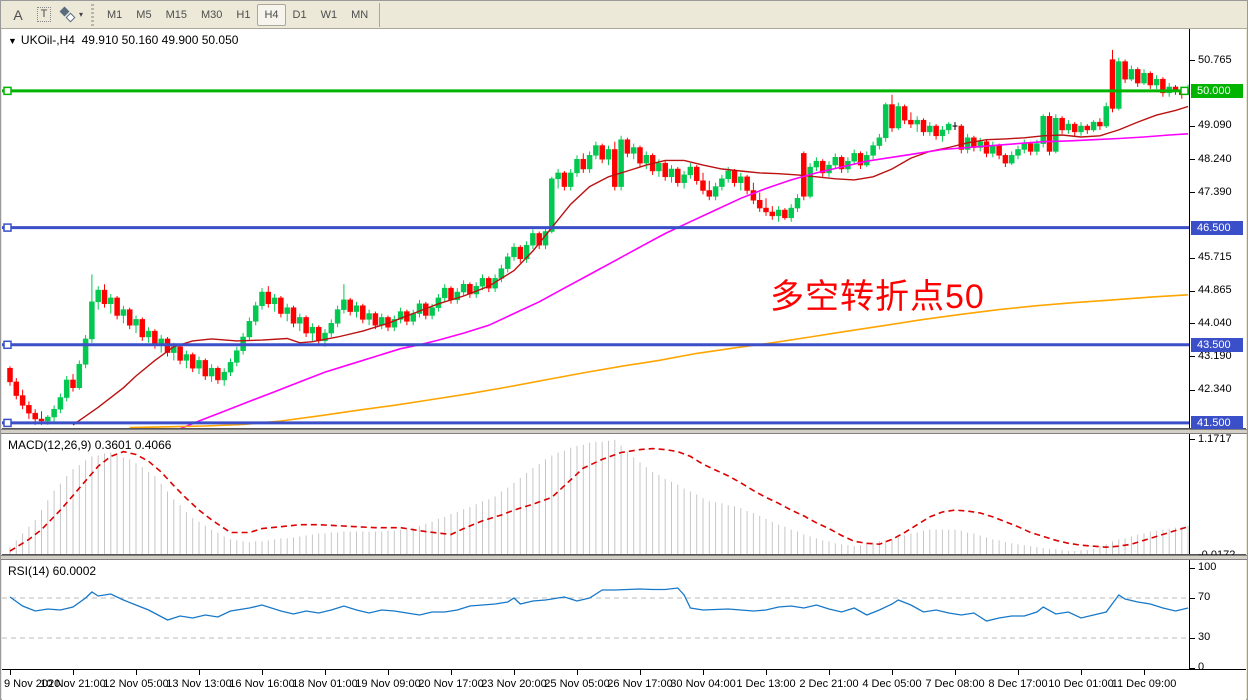 Image resolution: width=1248 pixels, height=700 pixels. I want to click on time-axis-label: 12 Nov 05:00, so click(136, 684).